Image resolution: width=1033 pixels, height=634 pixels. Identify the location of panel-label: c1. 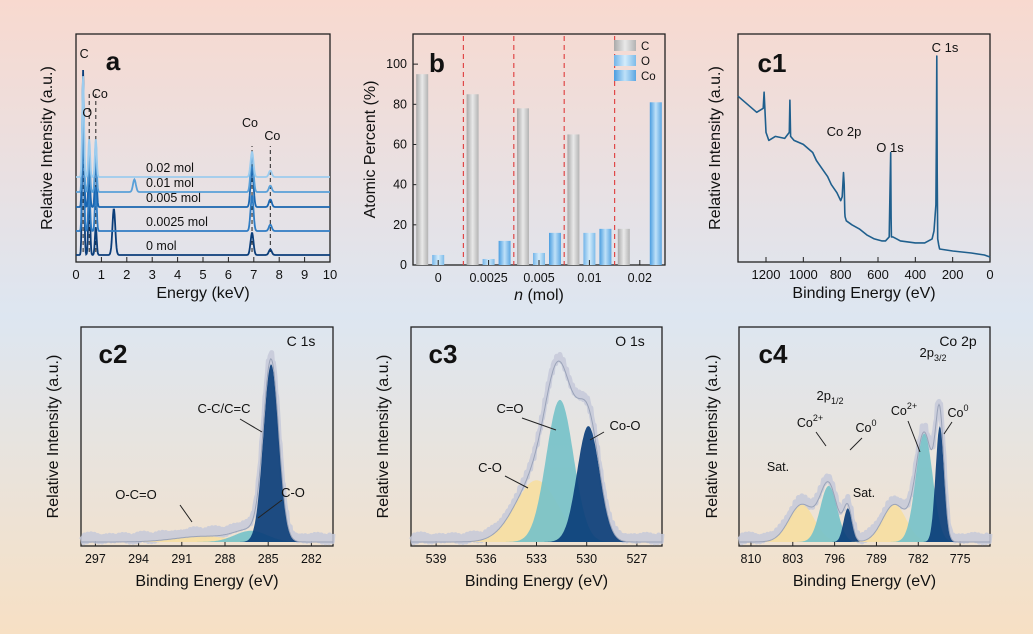
(772, 63).